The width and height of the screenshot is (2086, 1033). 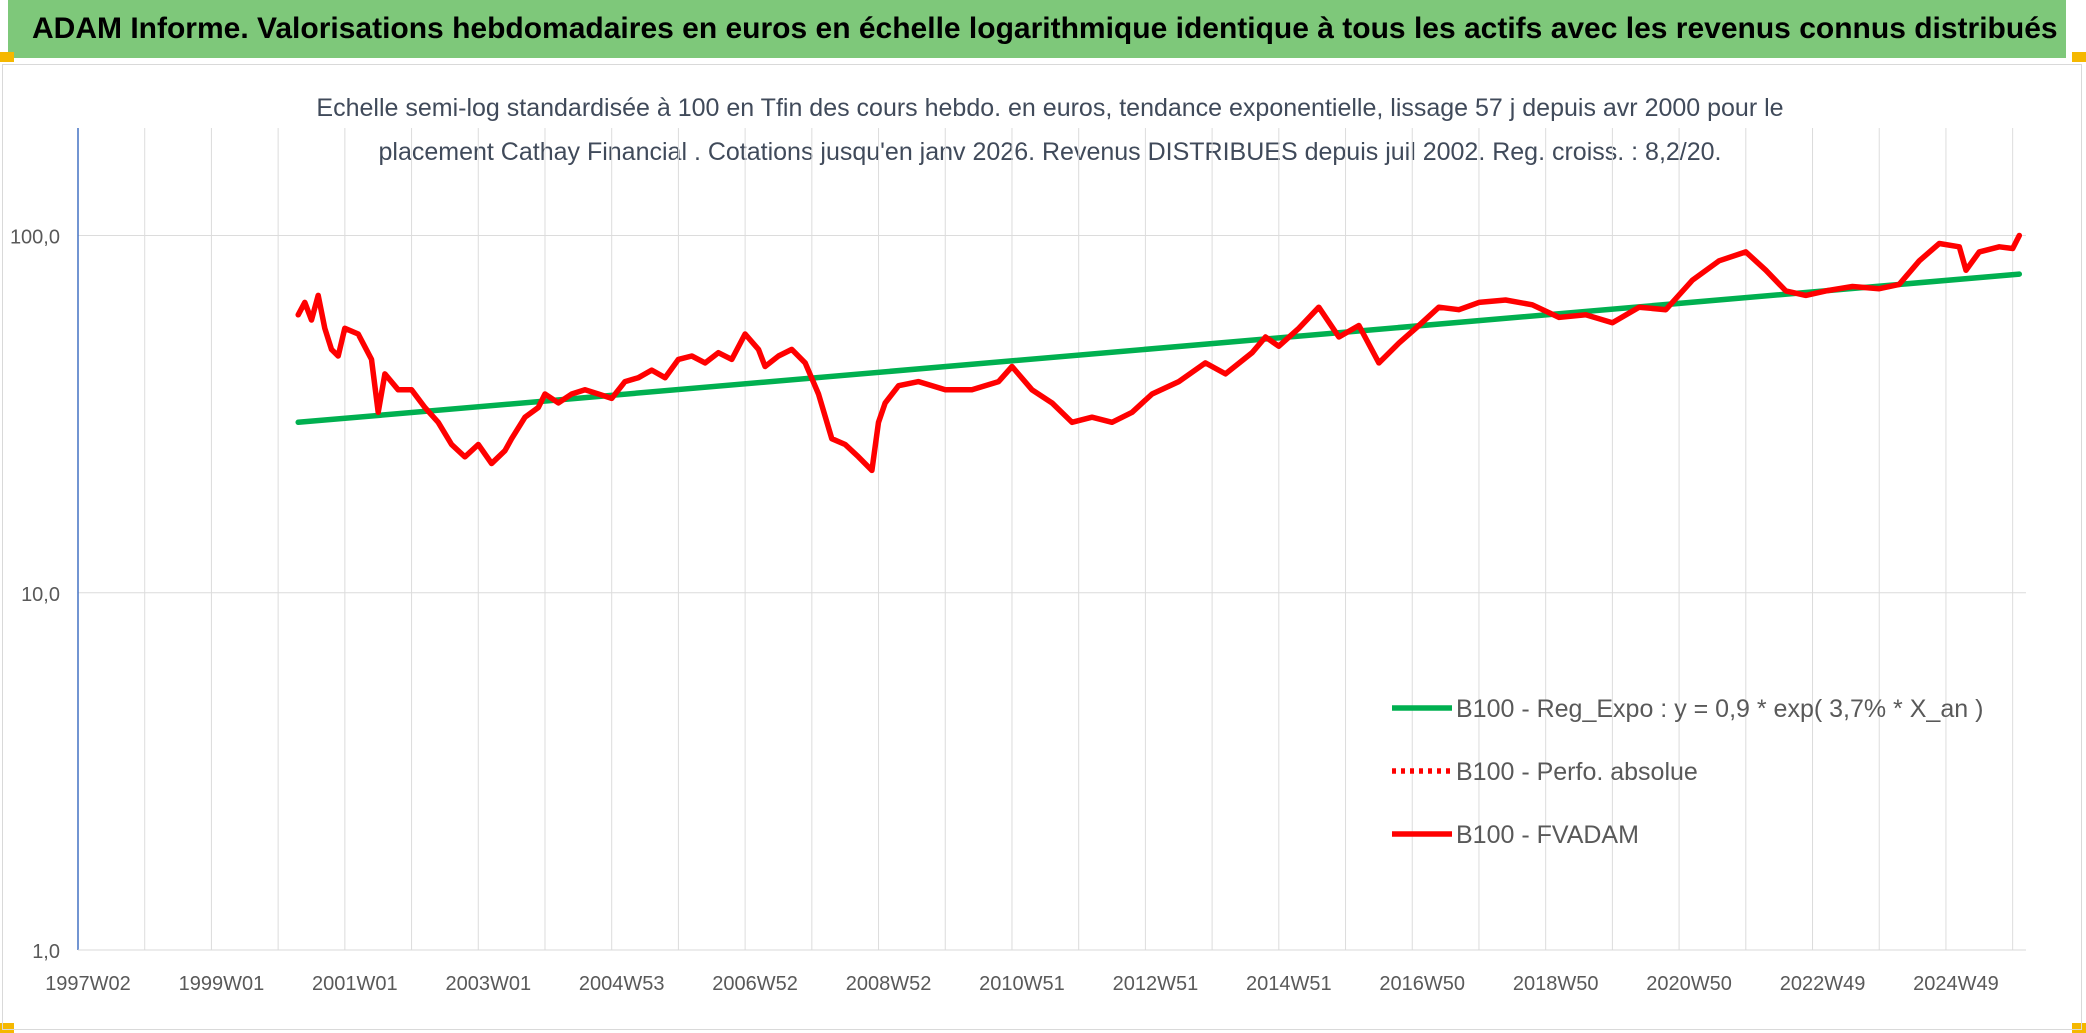 I want to click on x-tick-label: 2024W49, so click(x=1956, y=984).